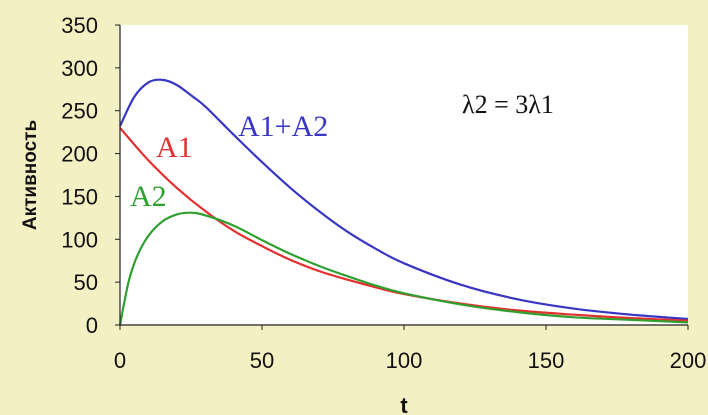  What do you see at coordinates (86, 282) in the screenshot?
I see `y-tick-label: 50` at bounding box center [86, 282].